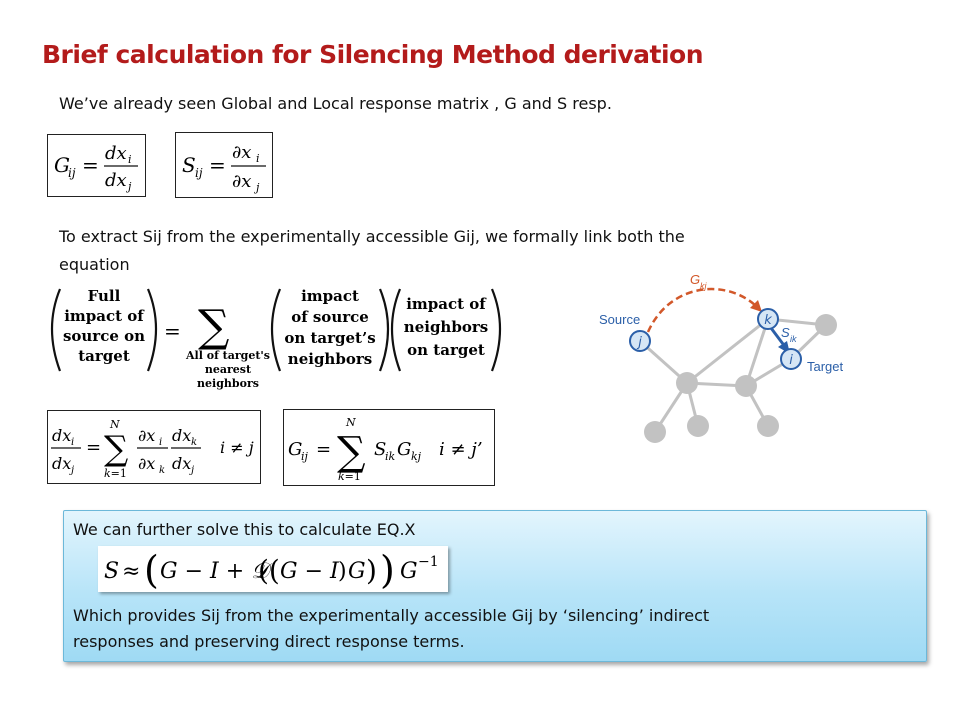  I want to click on svg-text: −1, so click(428, 562).